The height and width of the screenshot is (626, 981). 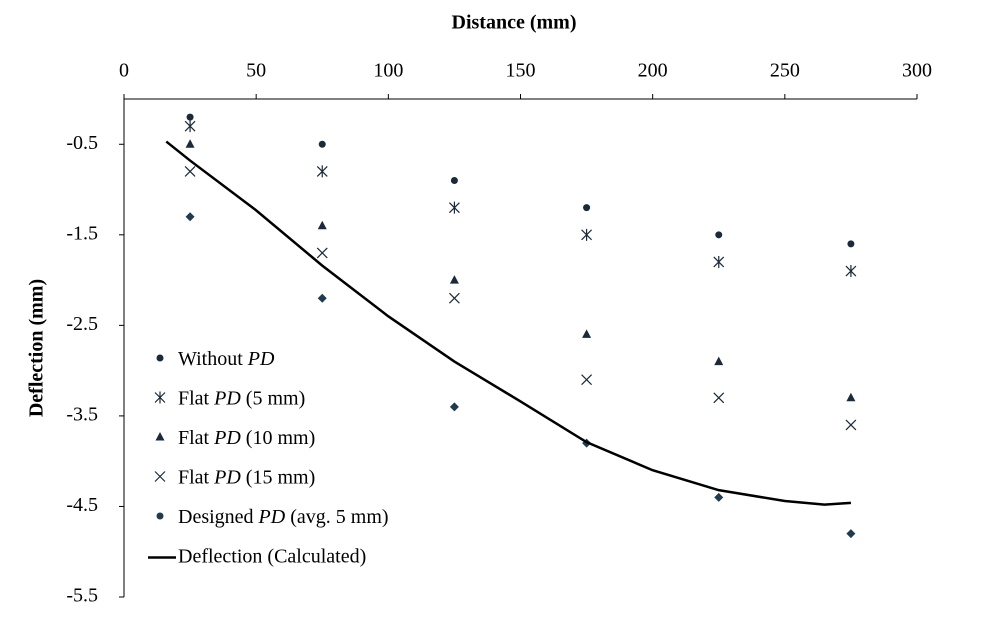 I want to click on x-tick-label: 150, so click(x=521, y=71).